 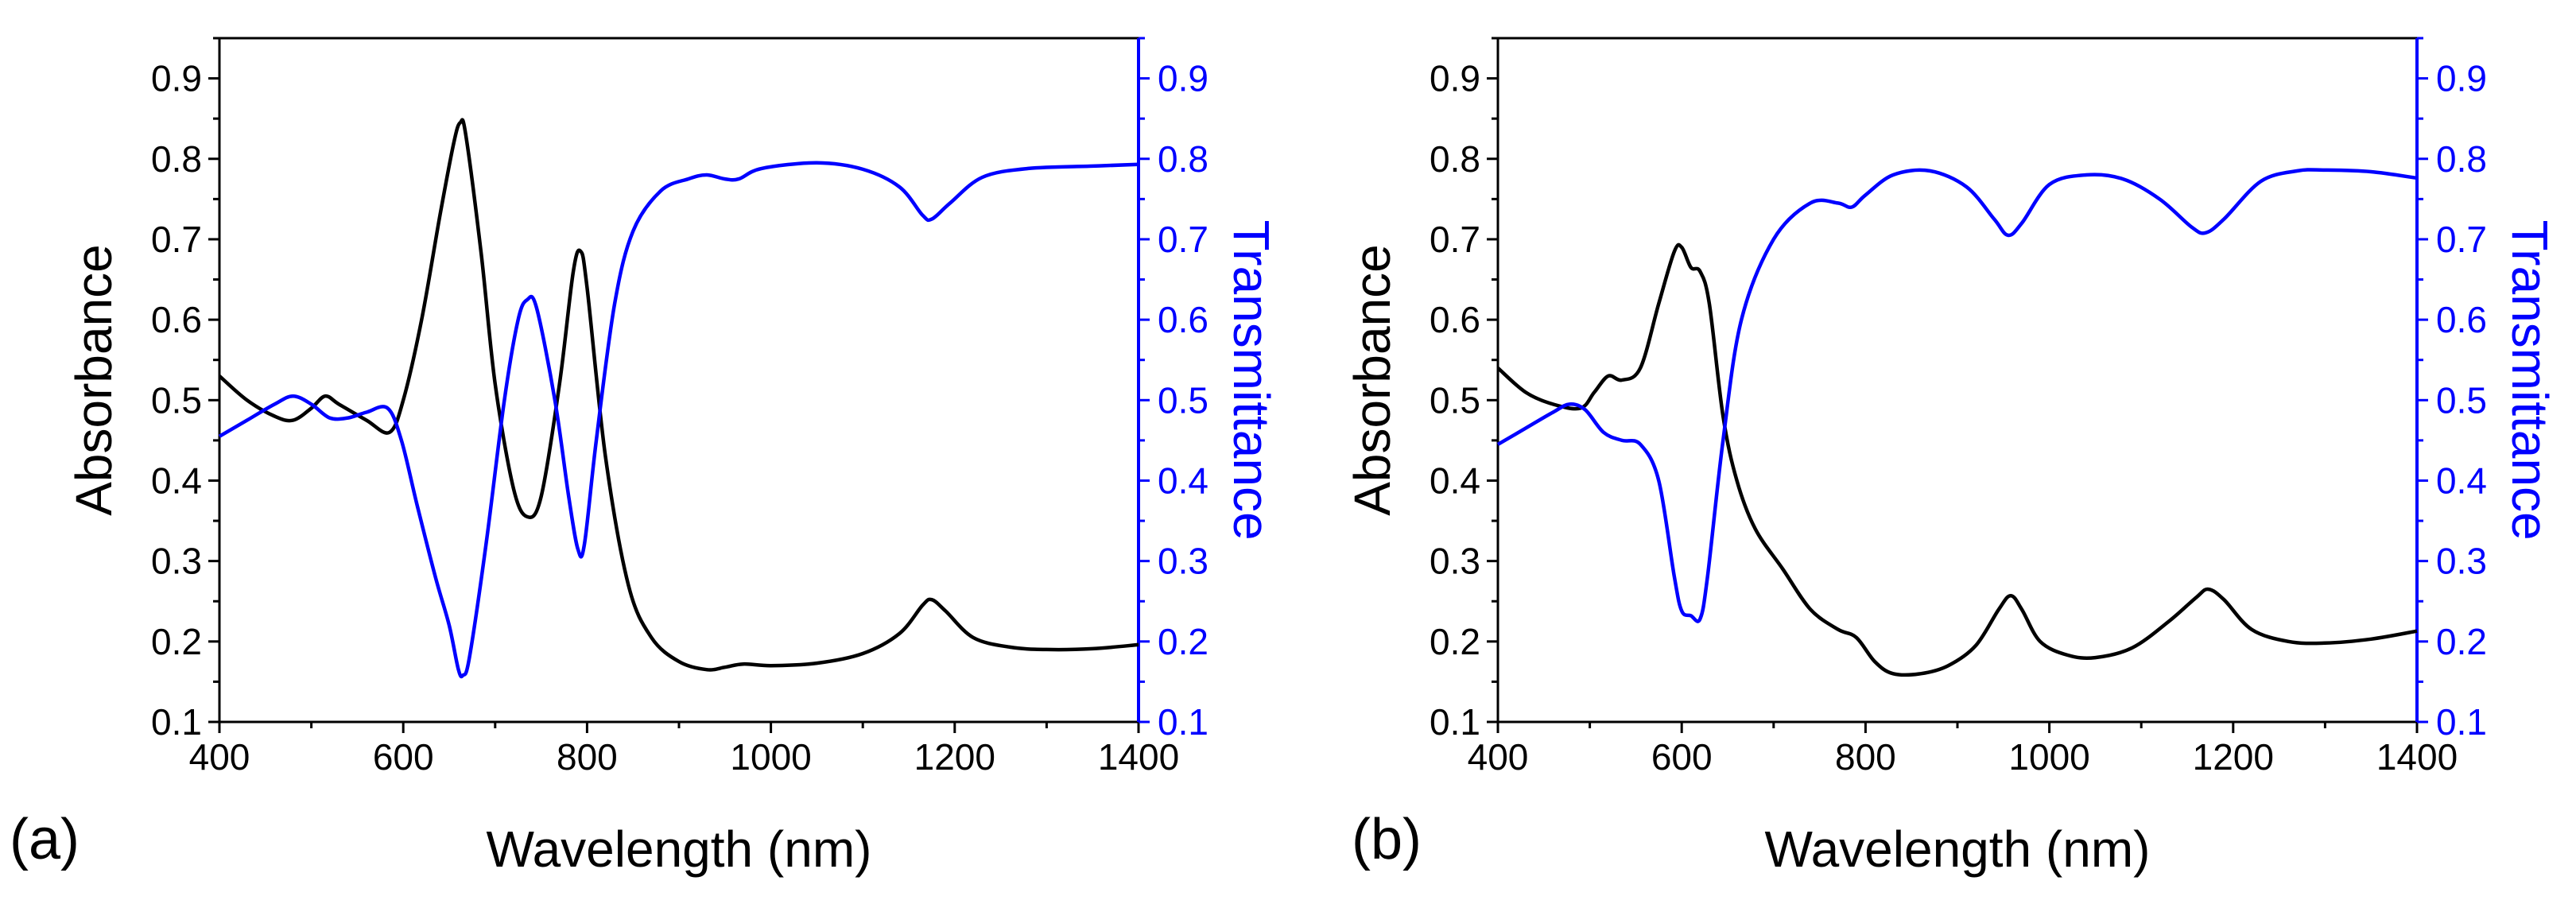 I want to click on panel-label-b: (b), so click(x=1387, y=839).